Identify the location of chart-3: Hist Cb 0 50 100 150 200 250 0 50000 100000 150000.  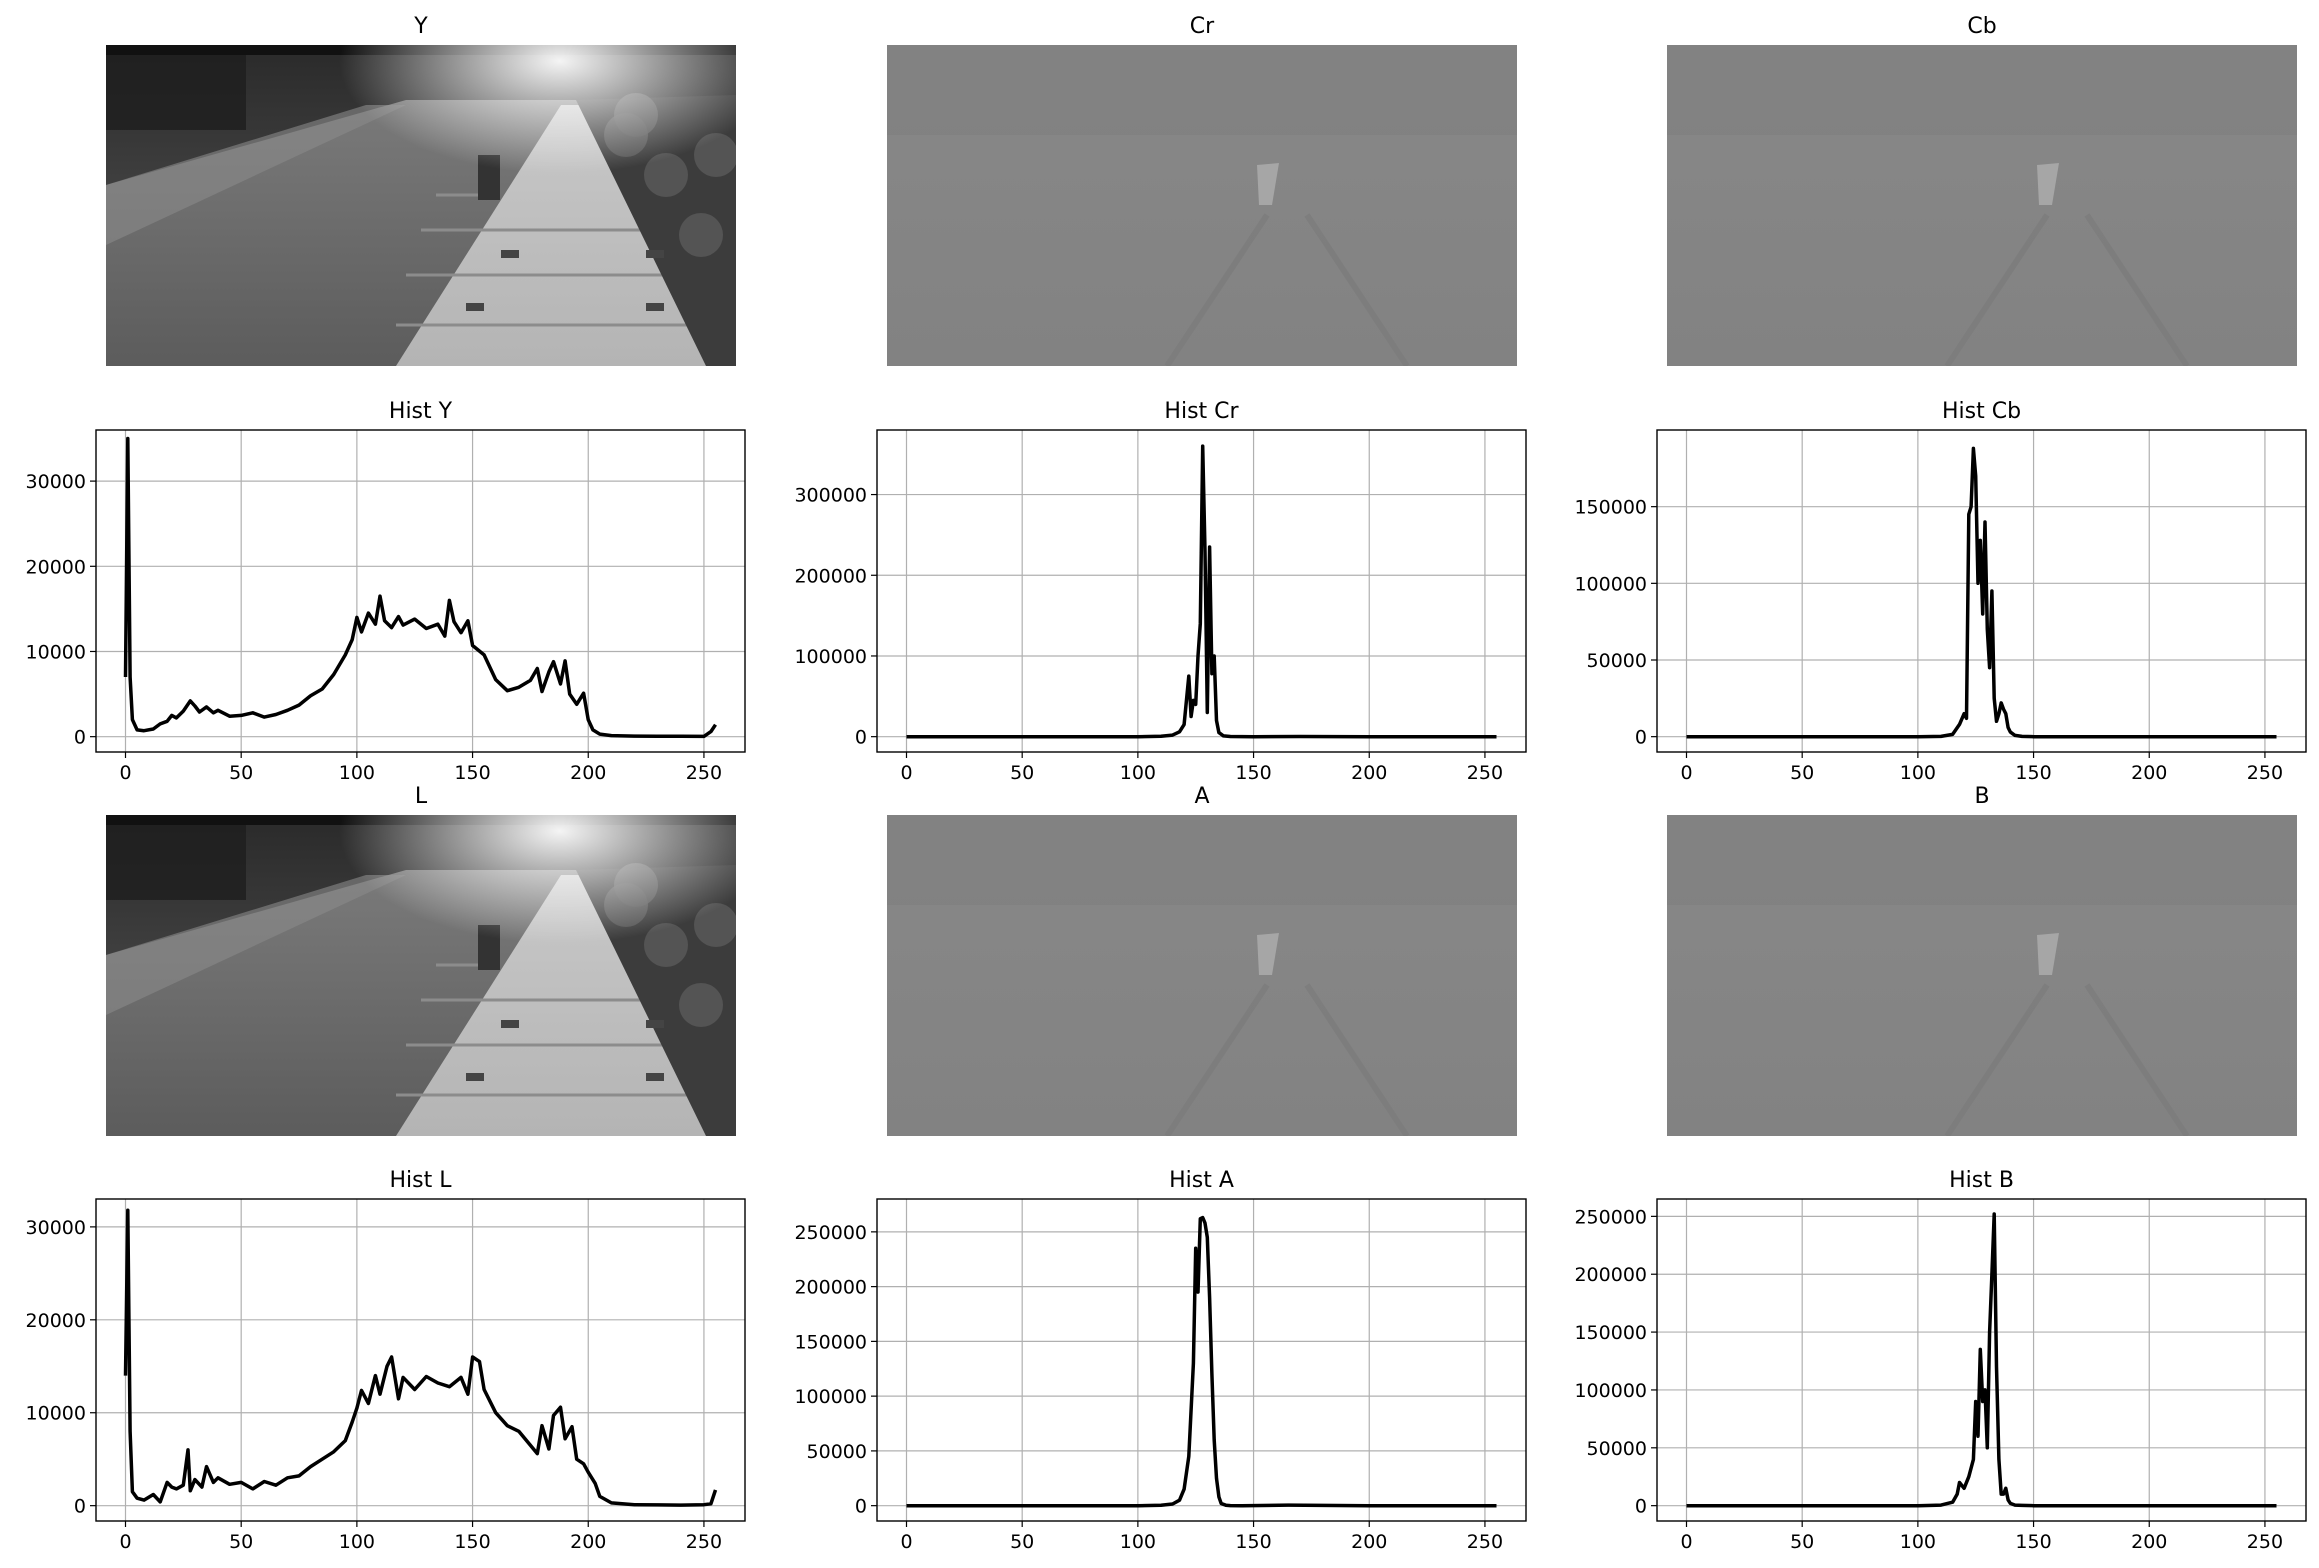
(1940, 591).